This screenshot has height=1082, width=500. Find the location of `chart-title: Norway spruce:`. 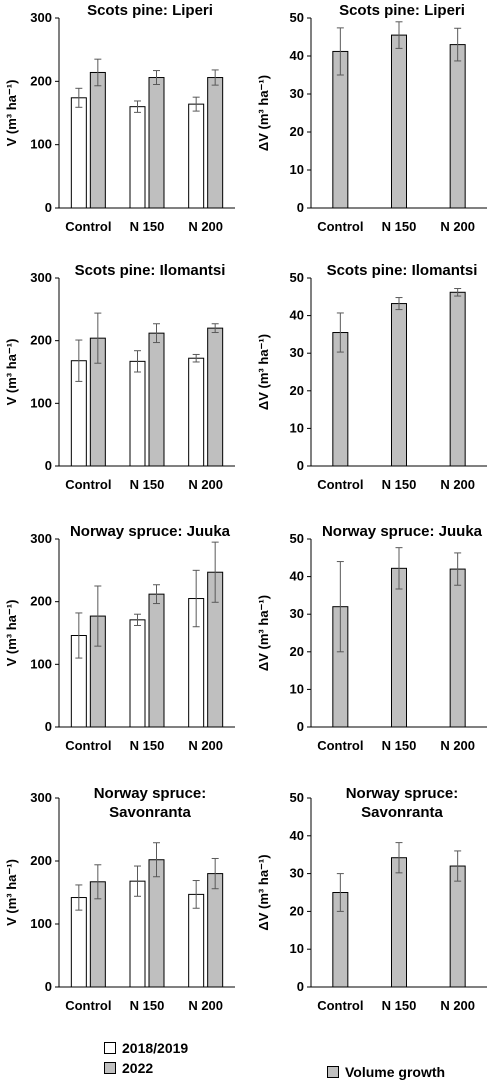

chart-title: Norway spruce: is located at coordinates (150, 793).